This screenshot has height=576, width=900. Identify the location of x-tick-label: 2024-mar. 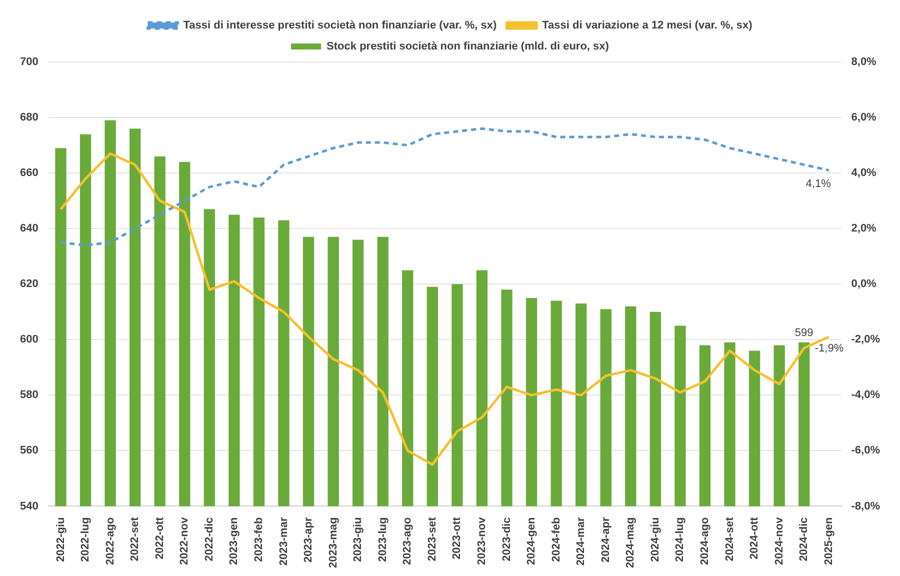
(581, 541).